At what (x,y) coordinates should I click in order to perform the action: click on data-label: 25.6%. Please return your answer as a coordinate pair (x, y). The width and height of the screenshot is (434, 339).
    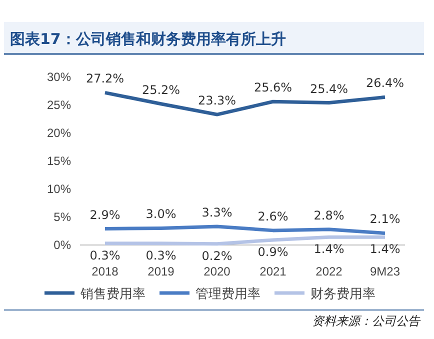
    Looking at the image, I should click on (273, 87).